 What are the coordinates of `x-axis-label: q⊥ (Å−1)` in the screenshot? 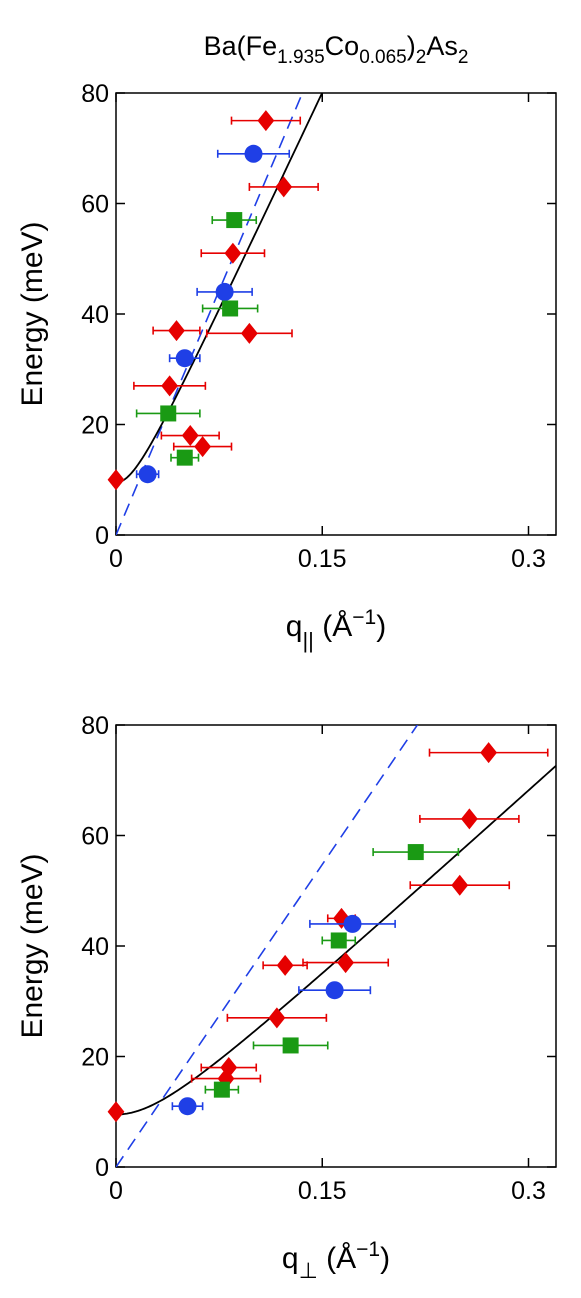 It's located at (336, 1260).